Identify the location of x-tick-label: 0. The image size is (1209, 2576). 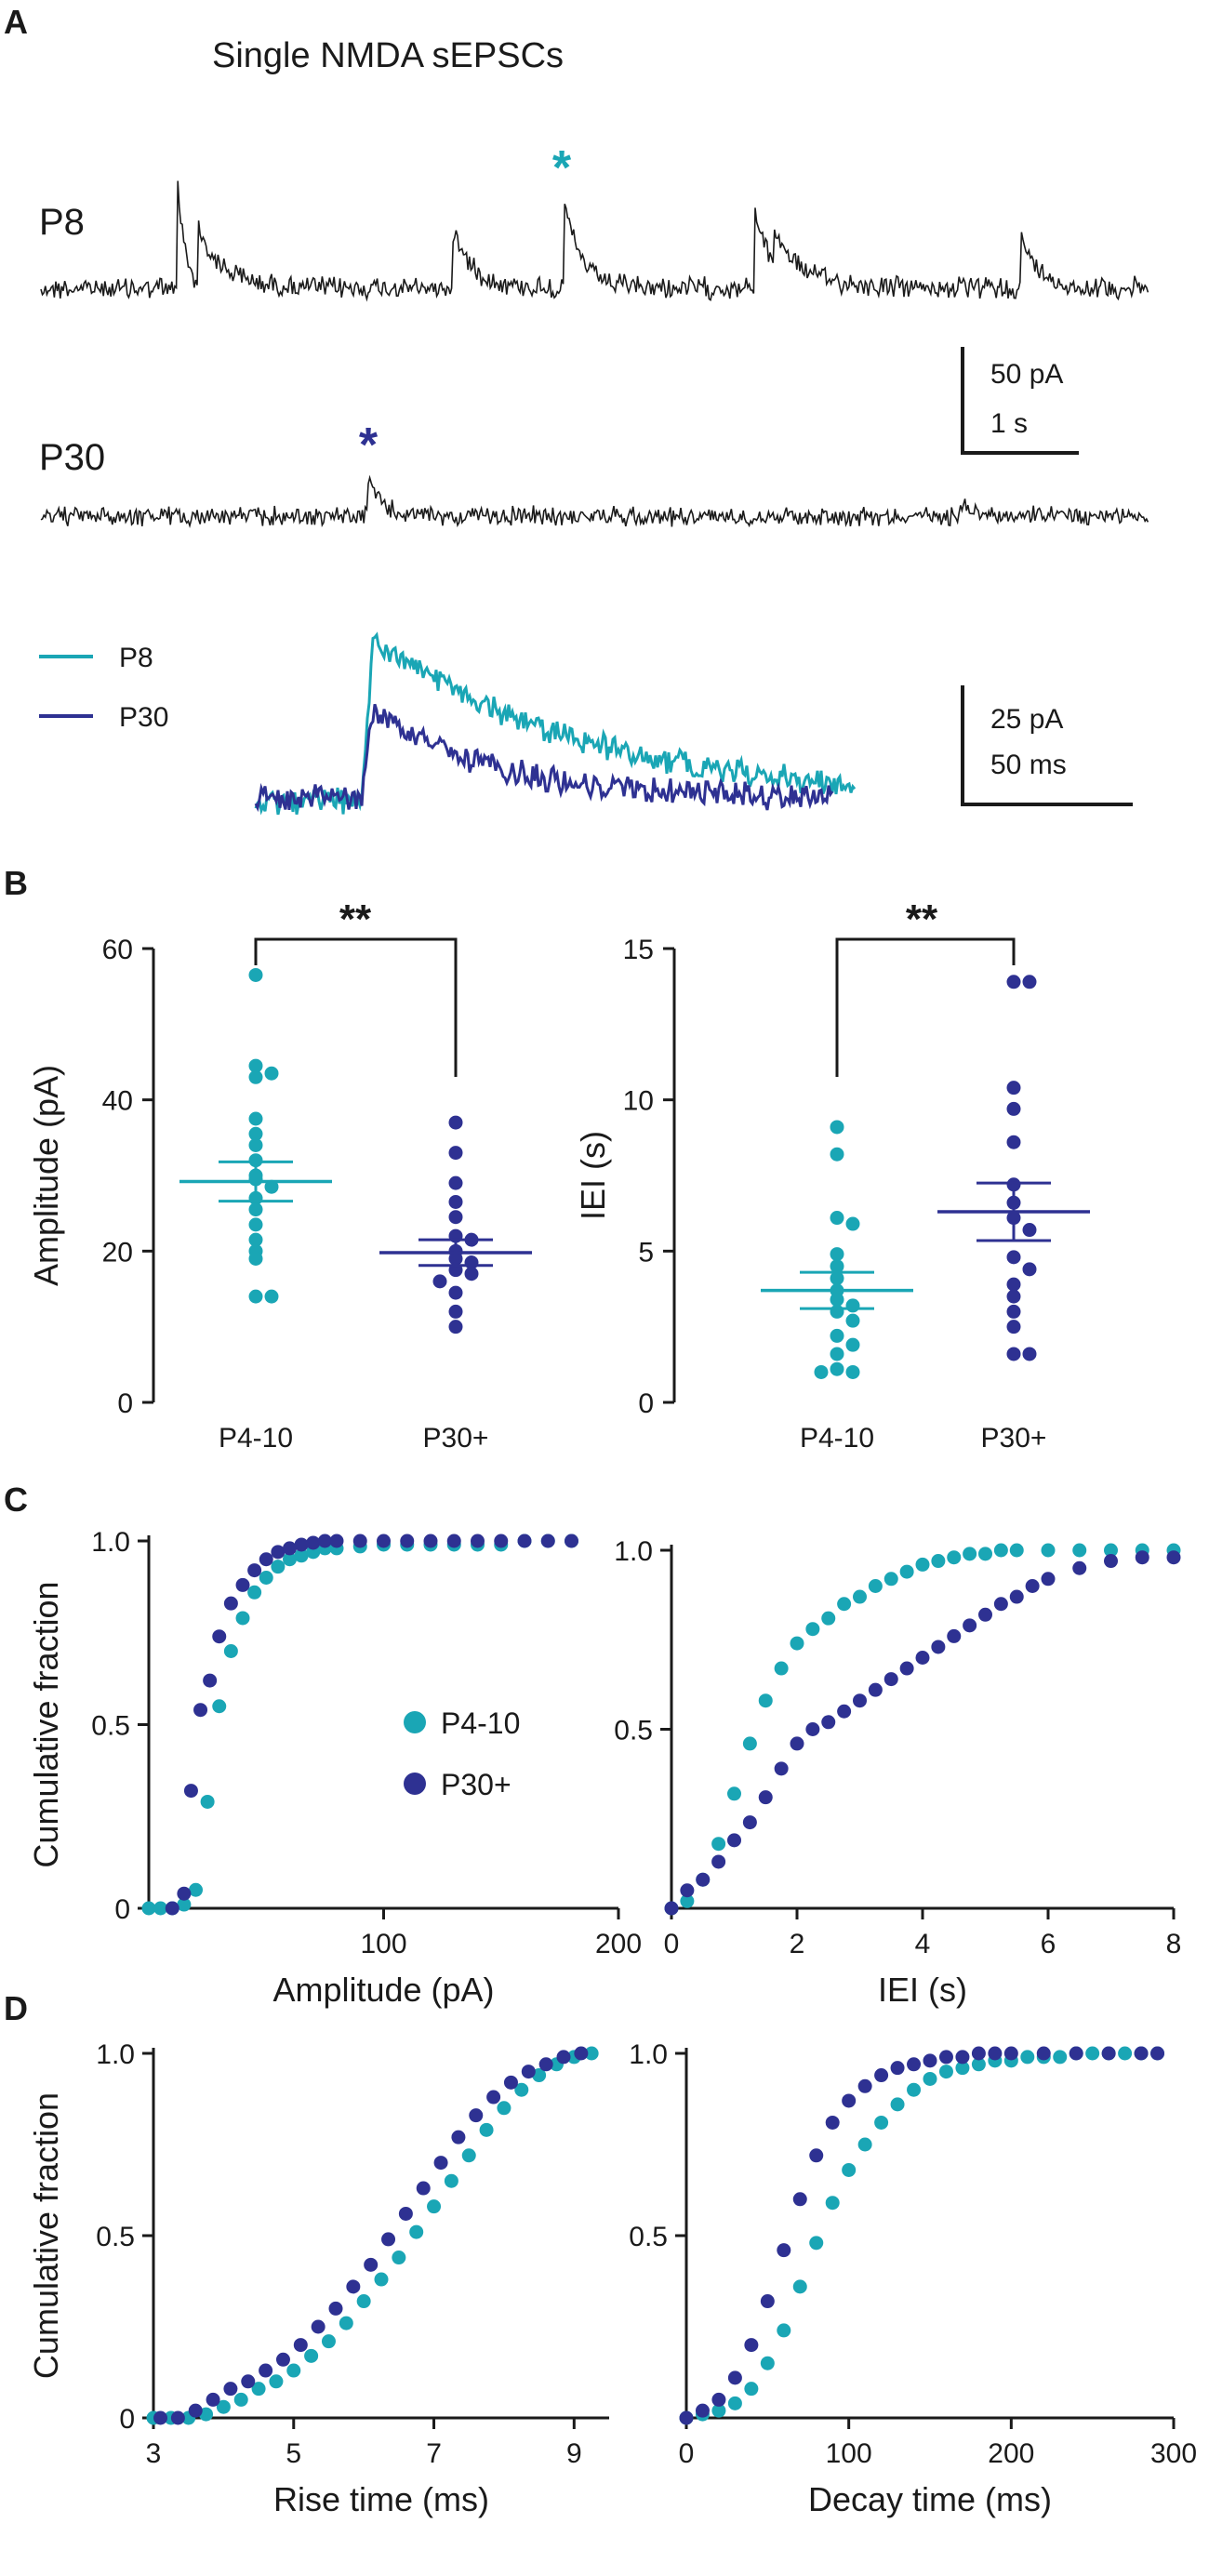
(687, 2453).